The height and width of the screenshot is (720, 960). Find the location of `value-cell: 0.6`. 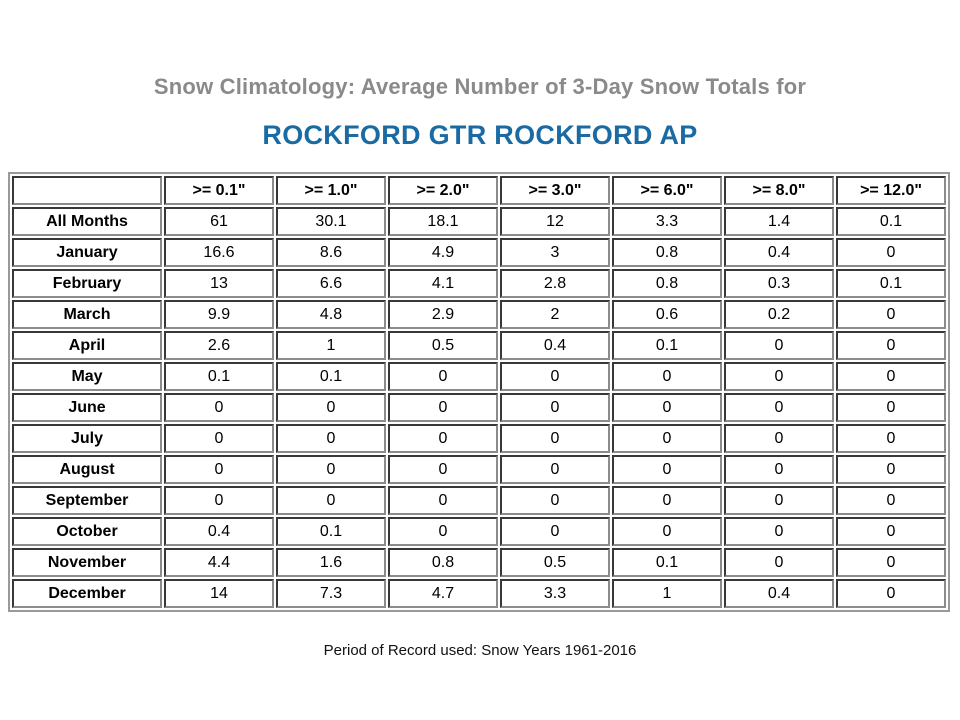

value-cell: 0.6 is located at coordinates (667, 314).